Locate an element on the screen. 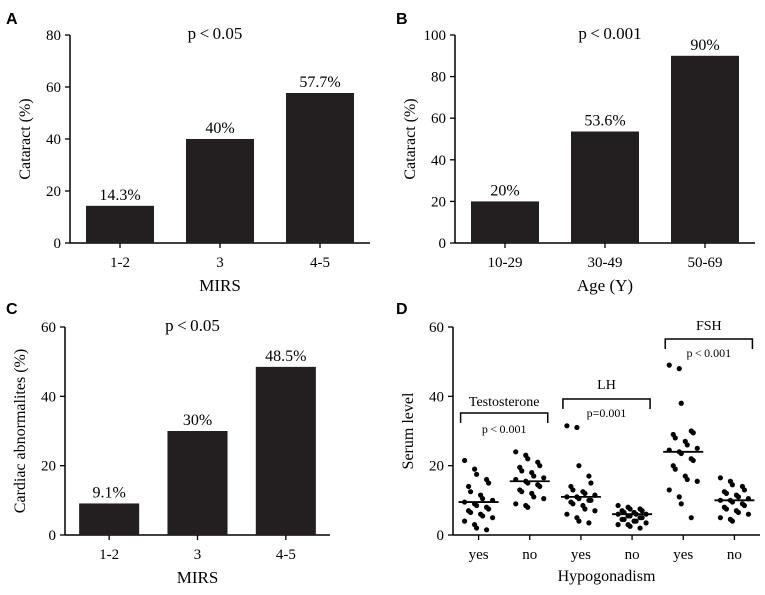 The image size is (765, 595). x-tick-label: 50-69 is located at coordinates (705, 263).